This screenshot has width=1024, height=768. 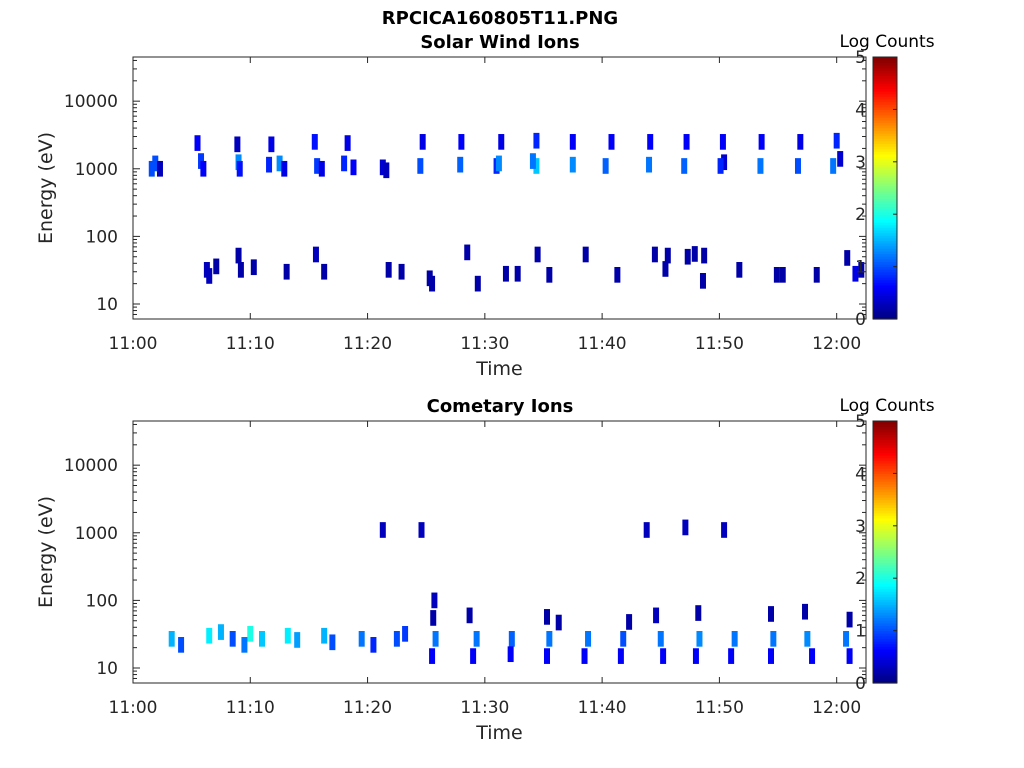 What do you see at coordinates (499, 369) in the screenshot?
I see `x-axis-label: Time` at bounding box center [499, 369].